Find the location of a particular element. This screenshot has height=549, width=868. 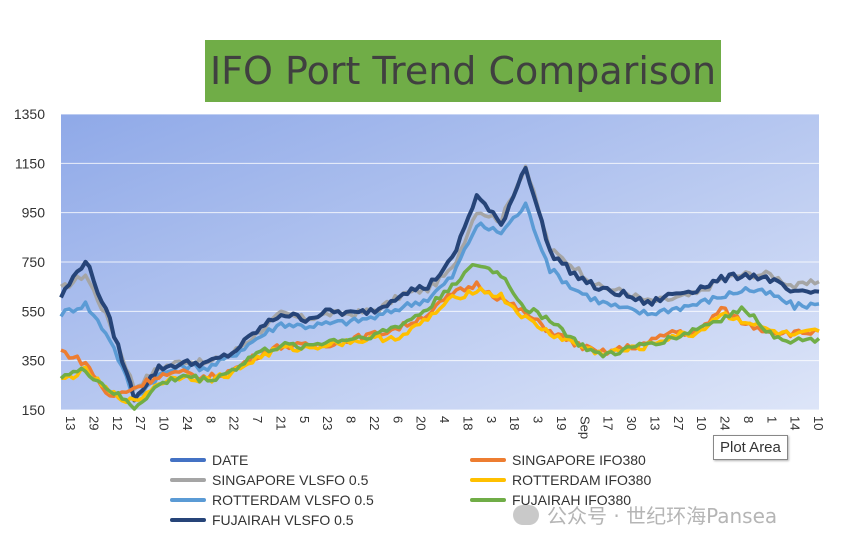

y-tick-label: 750 is located at coordinates (34, 262).